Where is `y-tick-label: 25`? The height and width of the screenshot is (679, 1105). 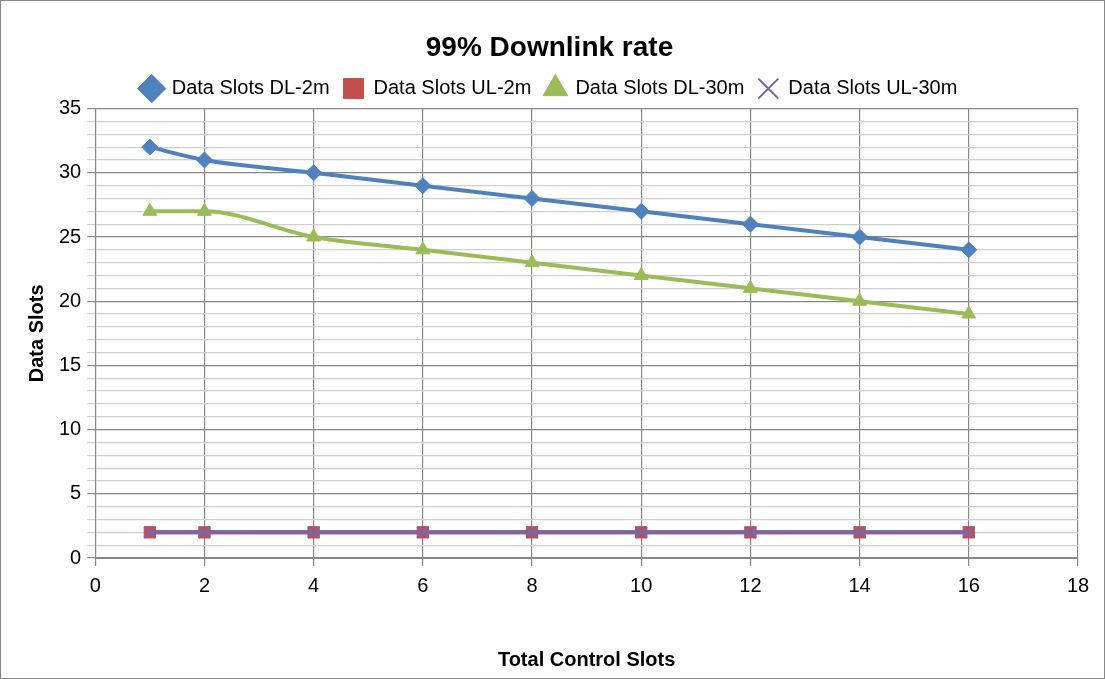 y-tick-label: 25 is located at coordinates (70, 235).